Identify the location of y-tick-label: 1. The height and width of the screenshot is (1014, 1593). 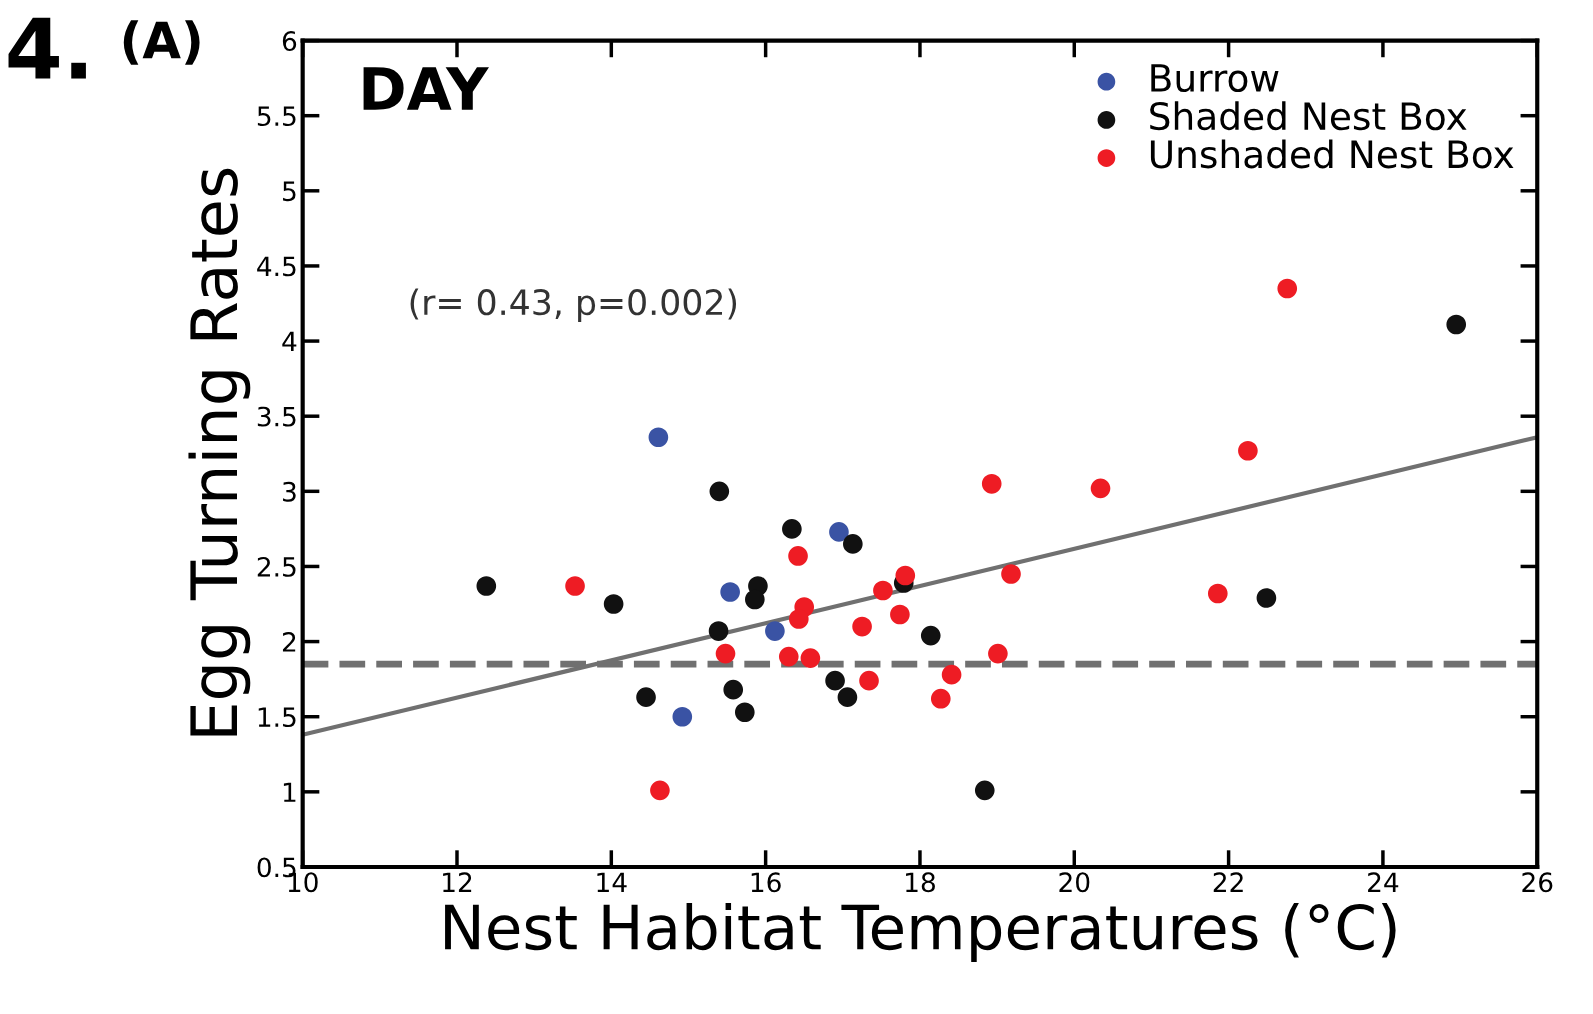
(289, 792).